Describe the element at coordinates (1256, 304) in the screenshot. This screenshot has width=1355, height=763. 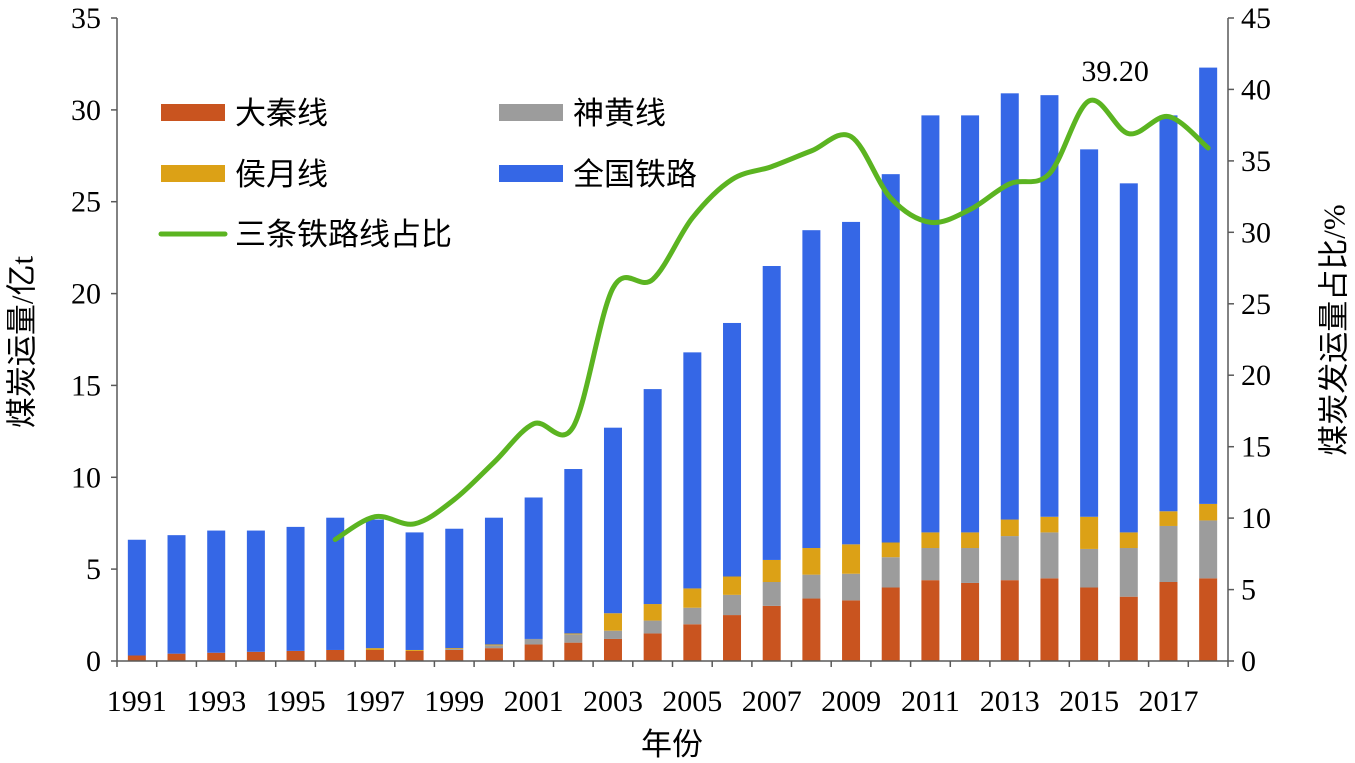
I see `y-right-tick-label-25: 25` at that location.